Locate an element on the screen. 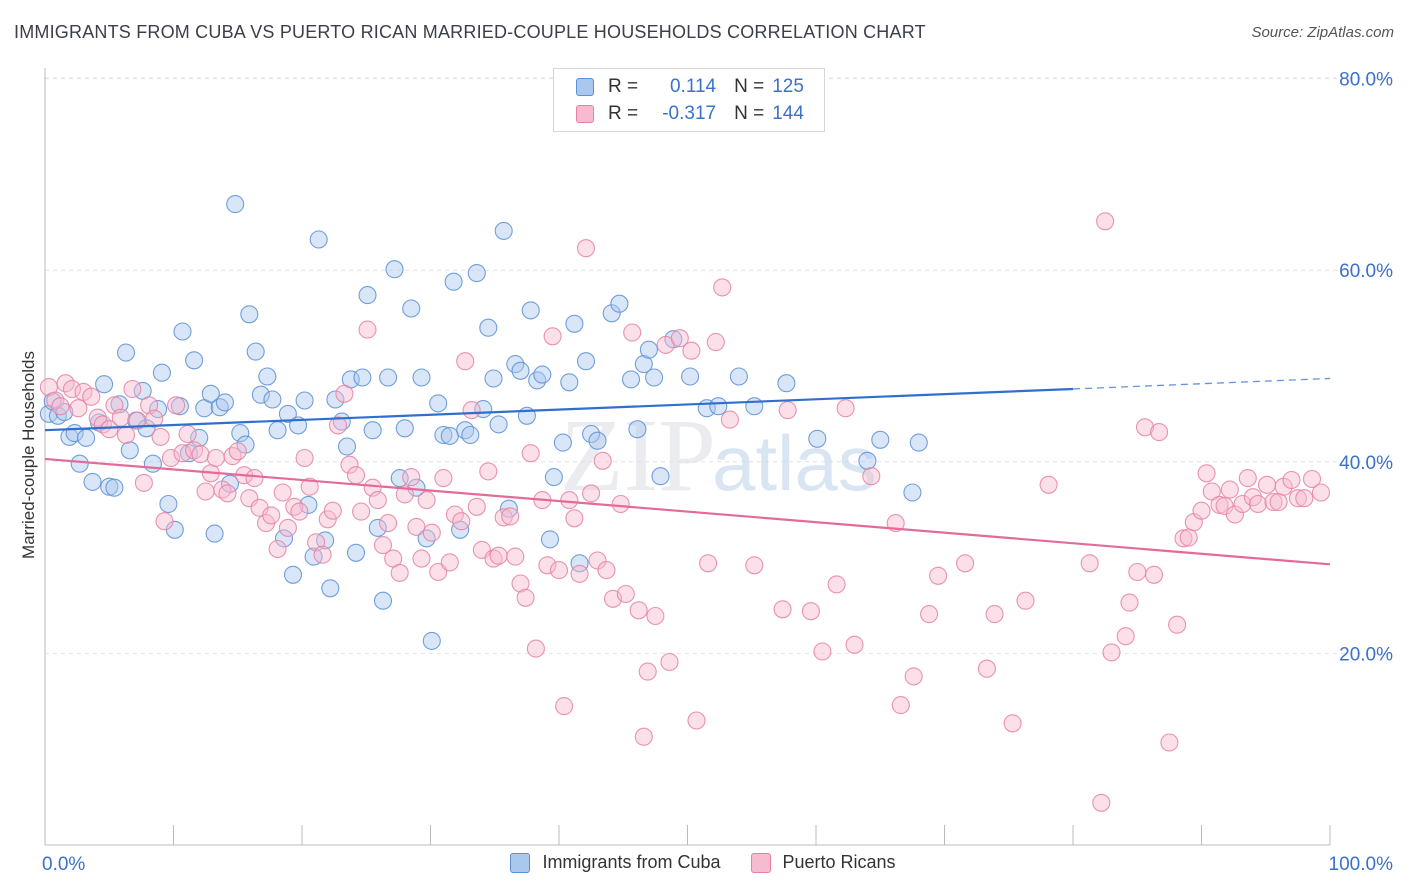 The image size is (1406, 892). watermark-zip: ZIP is located at coordinates (638, 455).